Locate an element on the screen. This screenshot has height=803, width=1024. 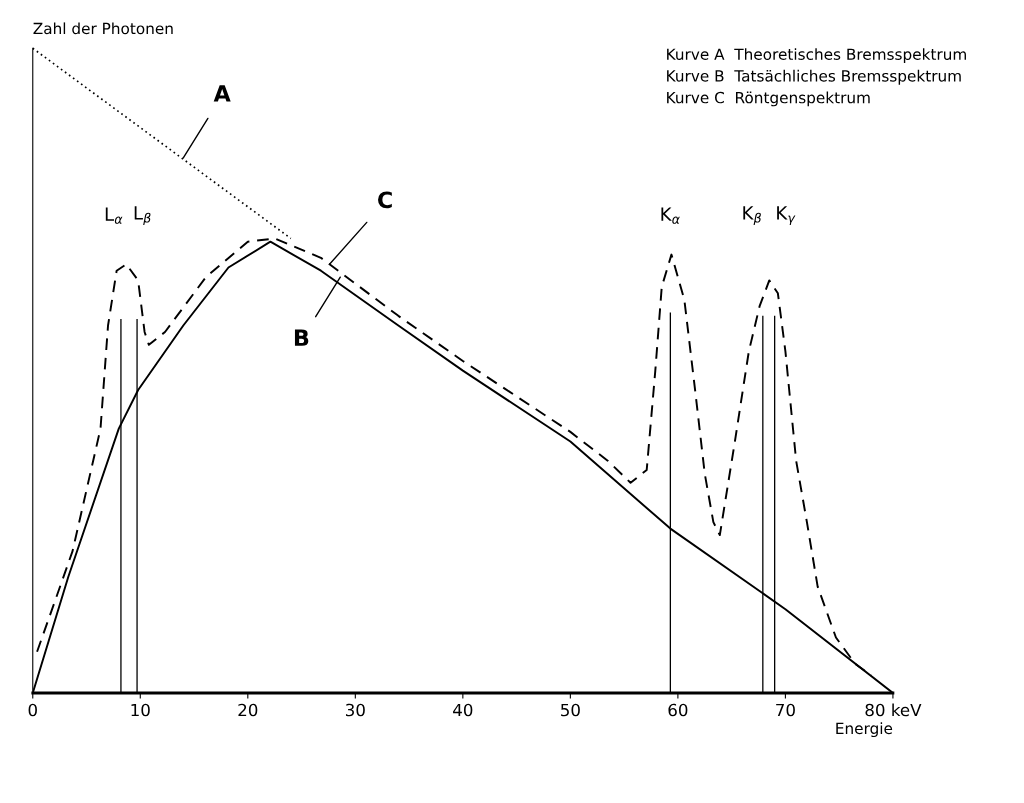
x-tick-label: 50 is located at coordinates (570, 710).